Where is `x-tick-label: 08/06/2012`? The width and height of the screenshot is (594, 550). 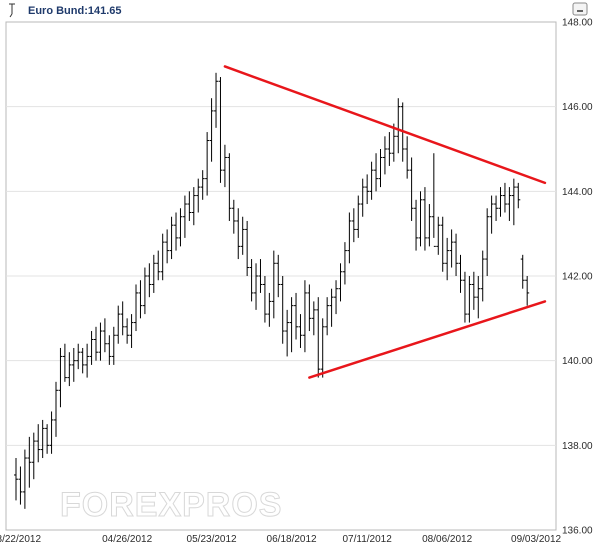
x-tick-label: 08/06/2012 is located at coordinates (447, 539).